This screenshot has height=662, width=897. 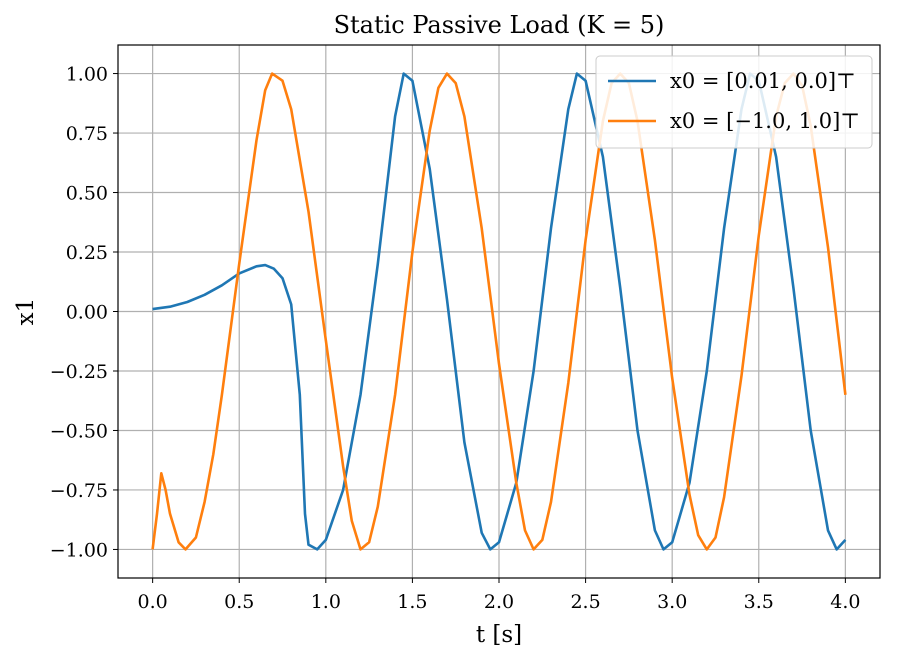 I want to click on x-tick-label: 2.0, so click(x=499, y=602).